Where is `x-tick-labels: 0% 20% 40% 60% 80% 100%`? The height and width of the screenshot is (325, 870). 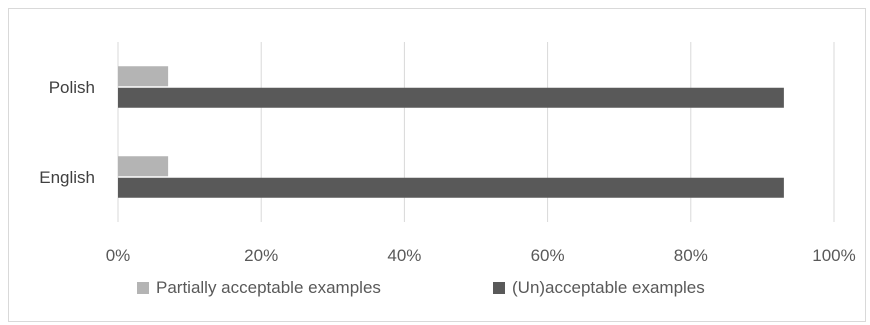
x-tick-labels: 0% 20% 40% 60% 80% 100% is located at coordinates (481, 255).